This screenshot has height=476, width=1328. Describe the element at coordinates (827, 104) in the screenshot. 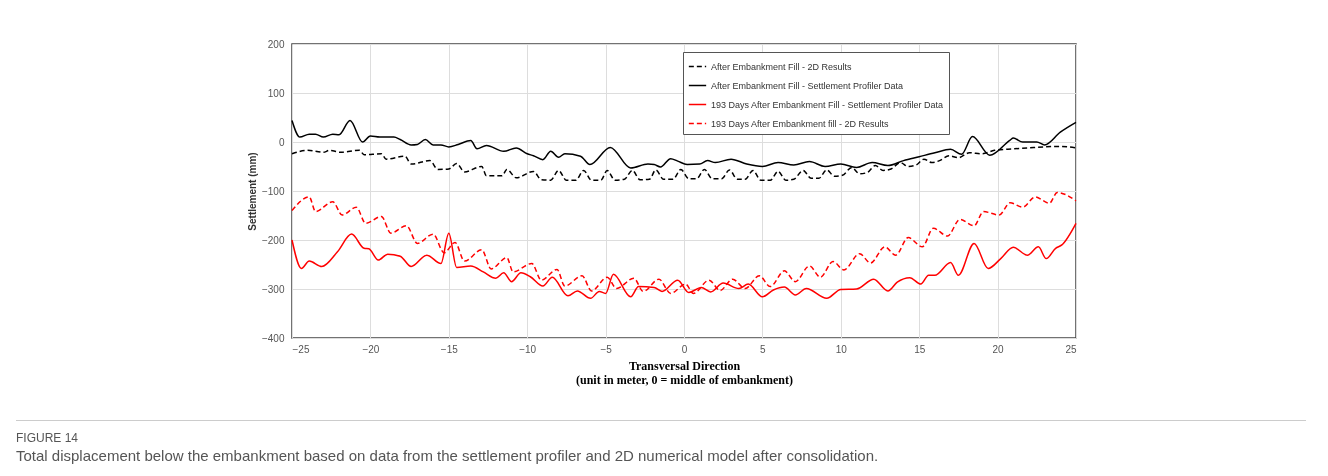

I see `legend-label: 193 Days After Embankment Fill - Settlement Profiler Data` at that location.